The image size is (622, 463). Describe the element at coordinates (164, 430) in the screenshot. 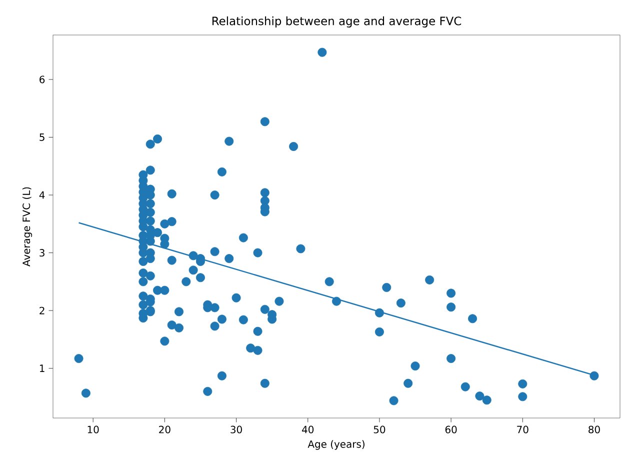

I see `x-tick-label: 20` at that location.